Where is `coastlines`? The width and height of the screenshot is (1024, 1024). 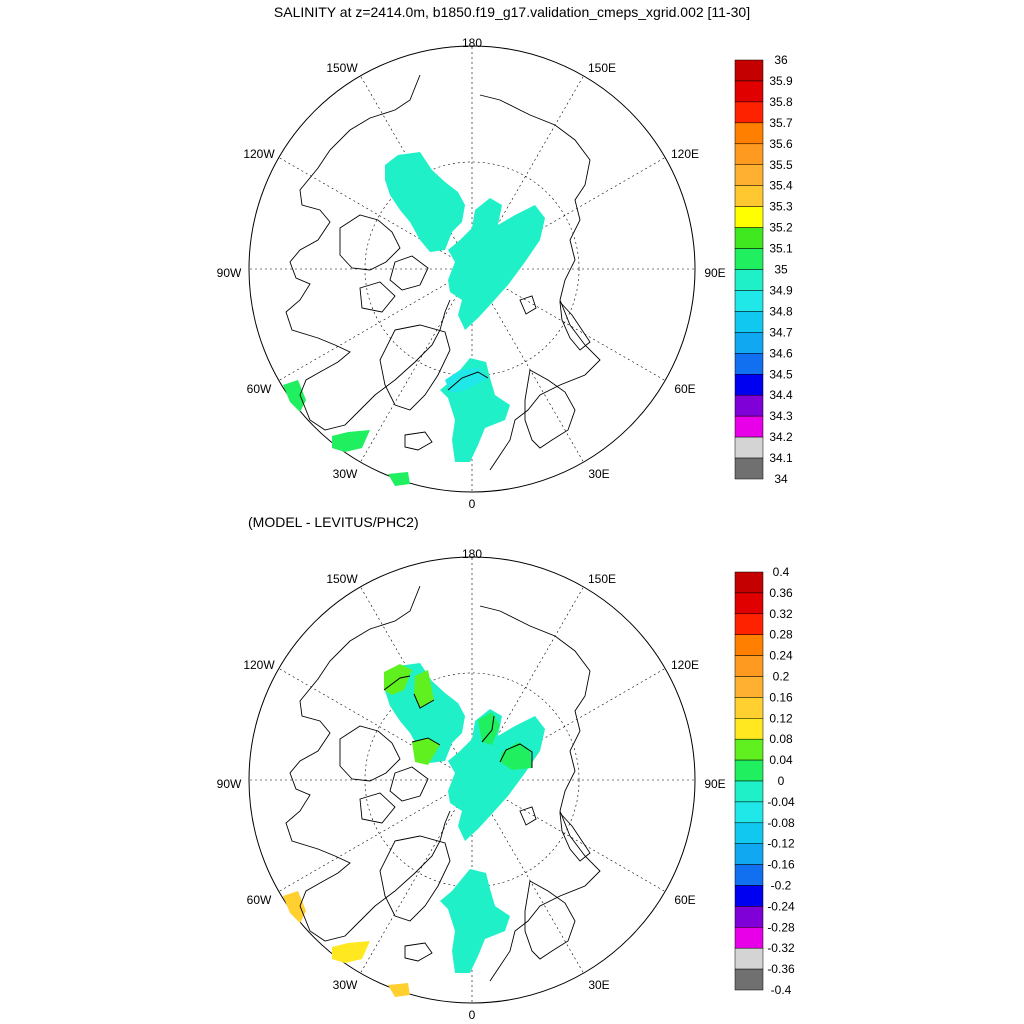
coastlines is located at coordinates (443, 272).